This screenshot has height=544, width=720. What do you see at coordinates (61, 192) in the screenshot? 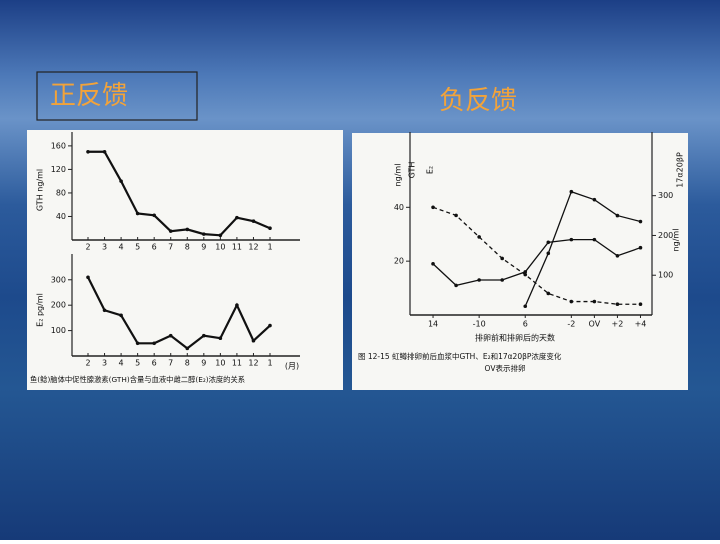
I see `y-tick-label: 80` at bounding box center [61, 192].